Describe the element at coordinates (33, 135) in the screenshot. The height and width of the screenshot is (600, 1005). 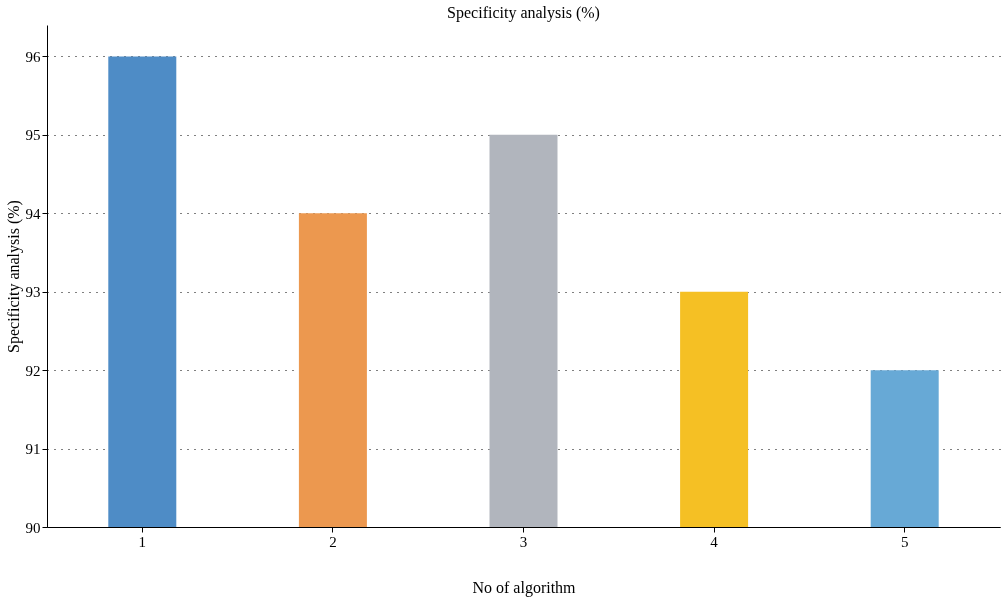
I see `y-tick-label: 95` at that location.